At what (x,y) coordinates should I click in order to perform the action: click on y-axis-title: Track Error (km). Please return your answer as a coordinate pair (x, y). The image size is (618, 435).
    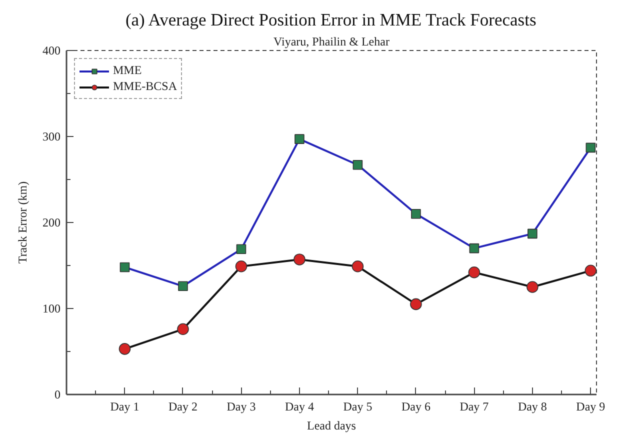
    Looking at the image, I should click on (23, 222).